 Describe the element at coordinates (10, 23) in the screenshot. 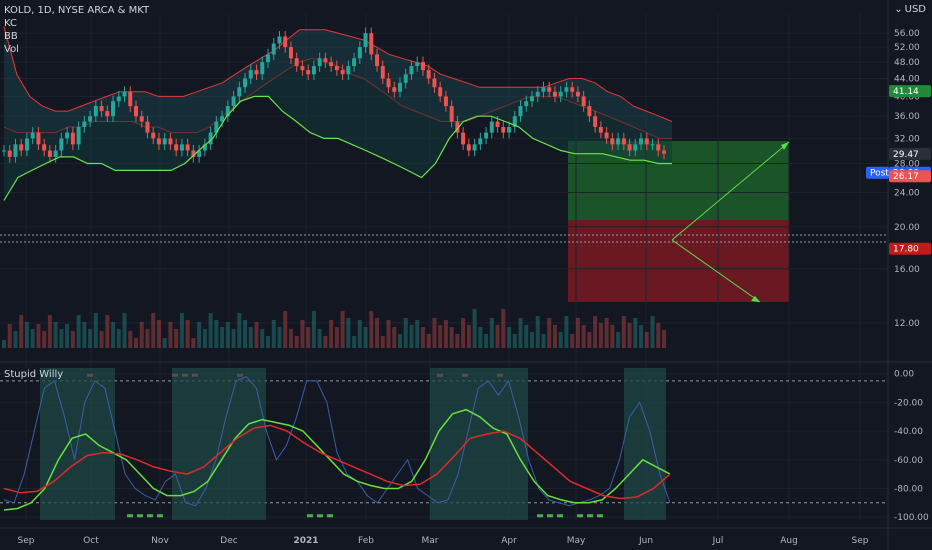

I see `indicator-kc-label: KC` at that location.